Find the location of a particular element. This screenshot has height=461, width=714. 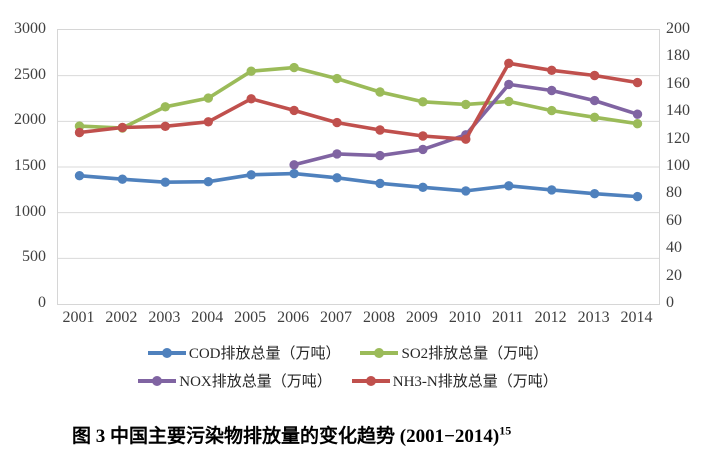

legend-item: NH3-N排放总量（万吨） is located at coordinates (454, 380).